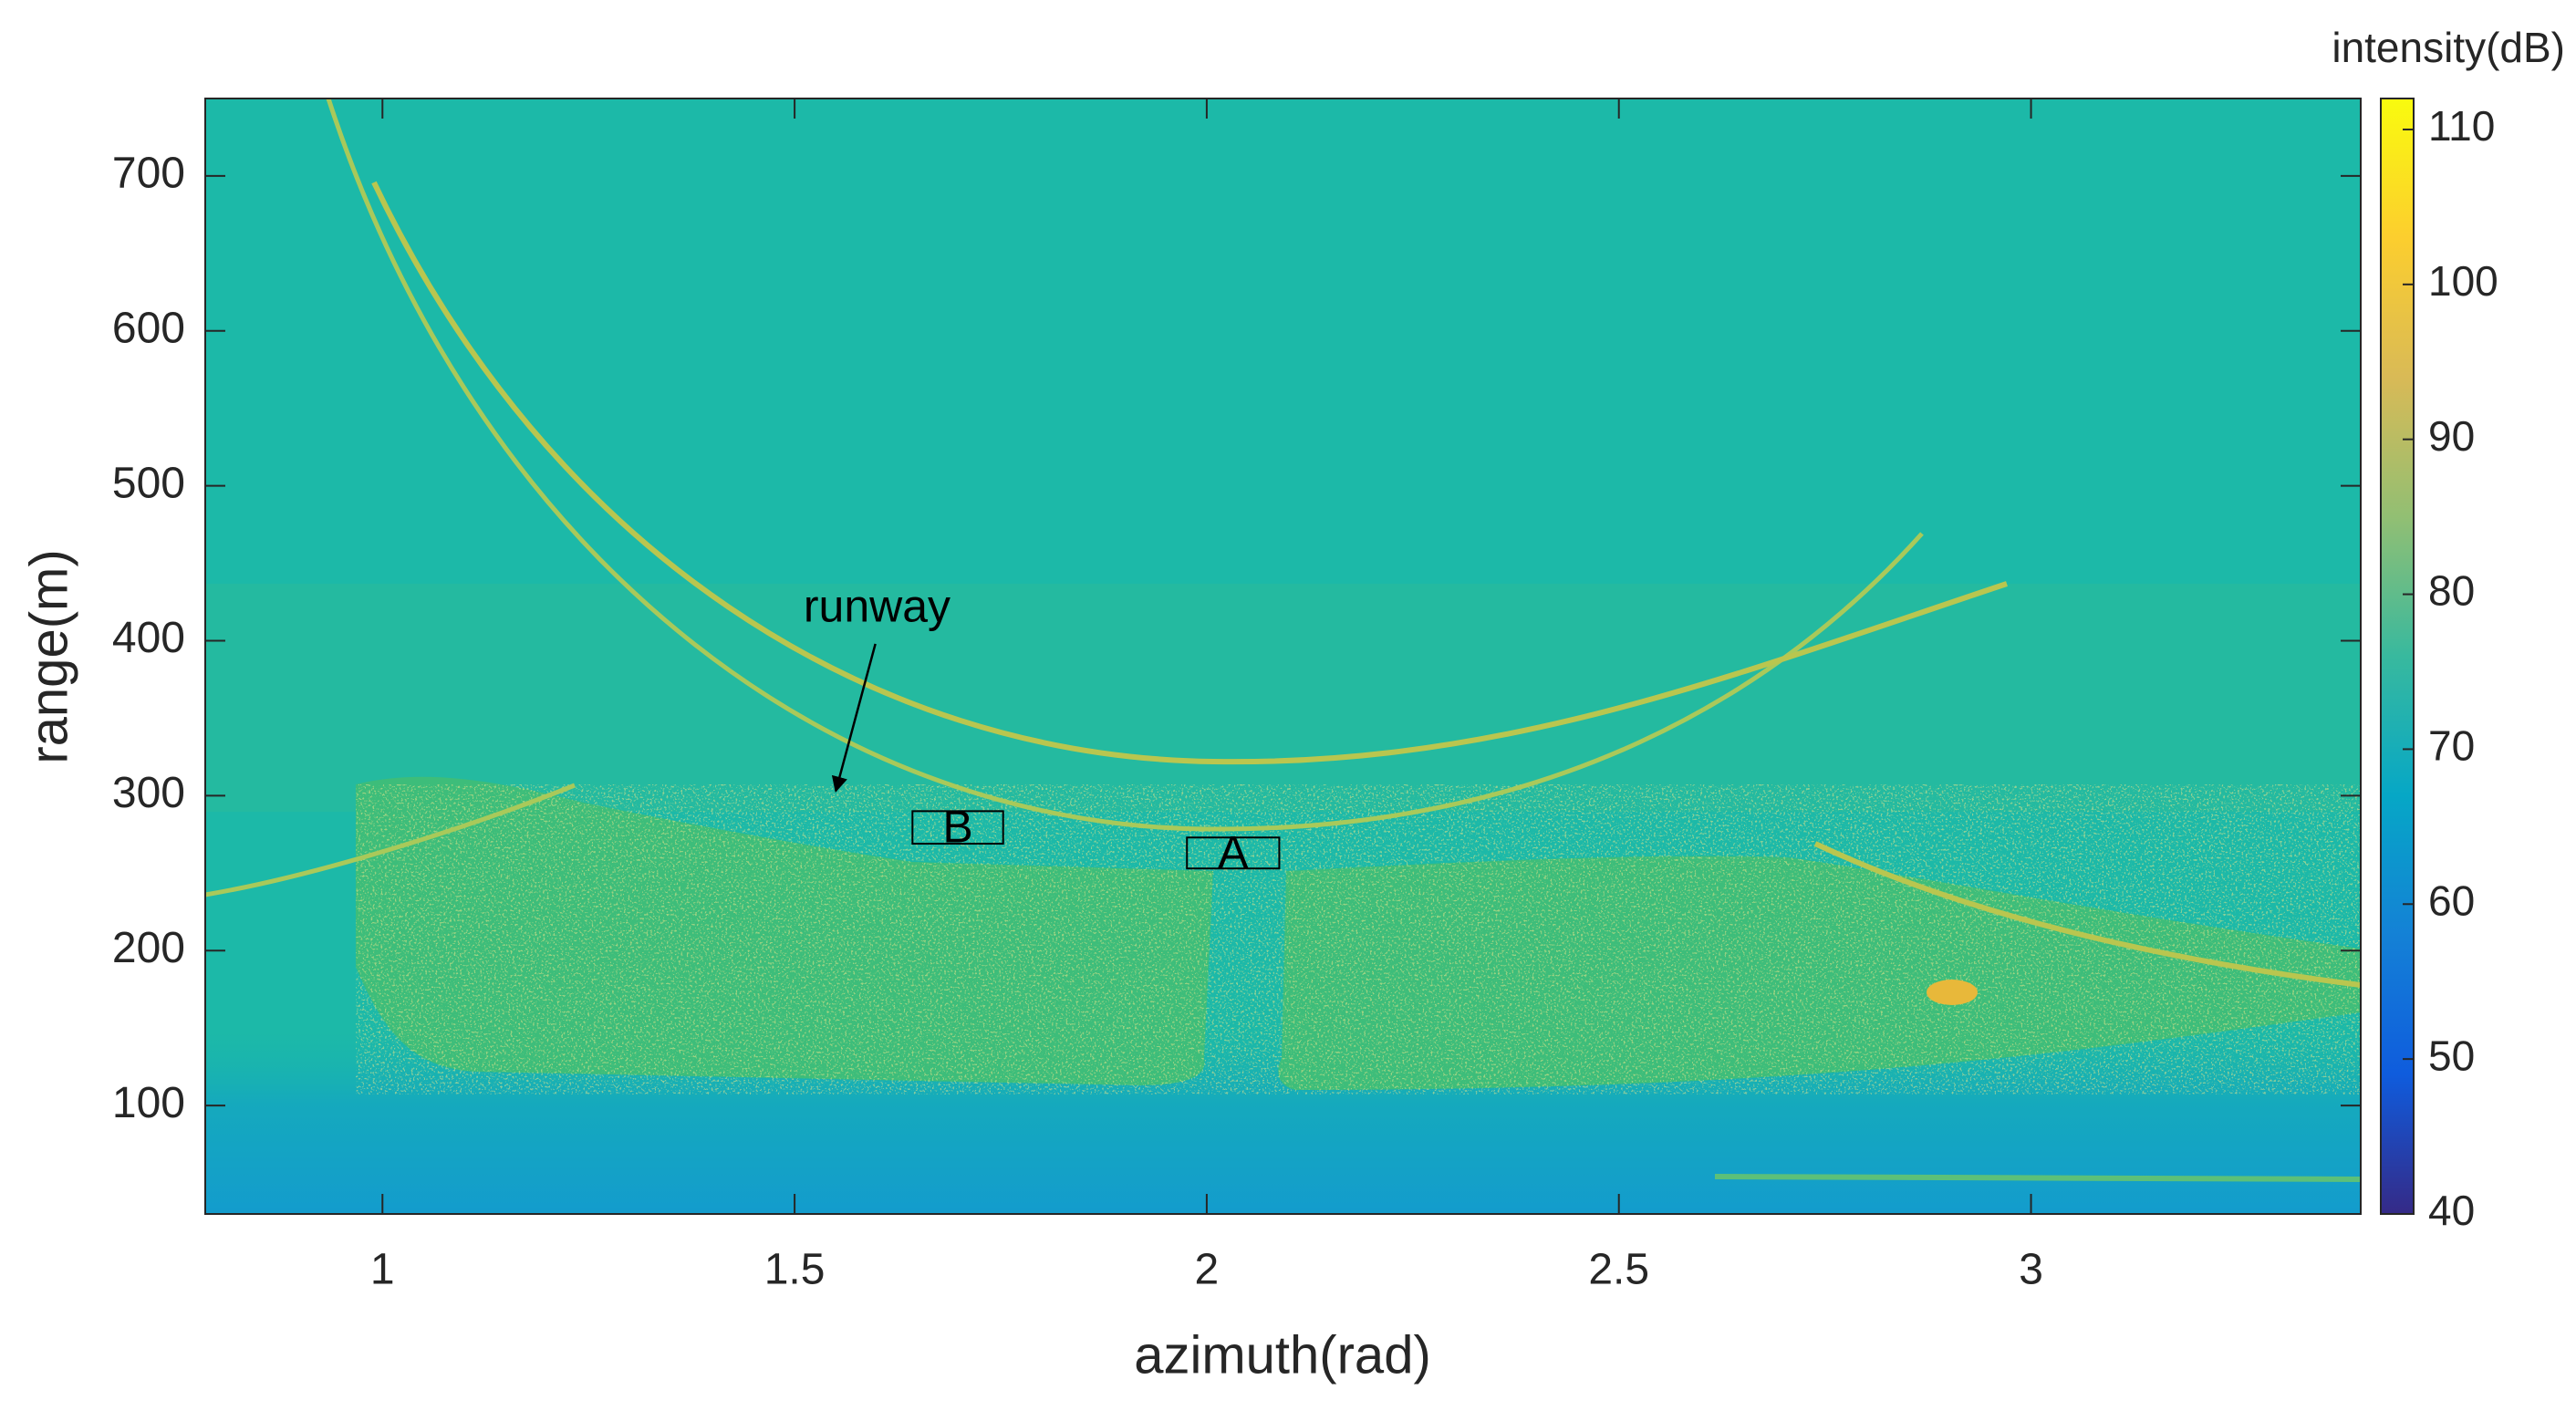  What do you see at coordinates (48, 656) in the screenshot?
I see `y-axis-label: range(m)` at bounding box center [48, 656].